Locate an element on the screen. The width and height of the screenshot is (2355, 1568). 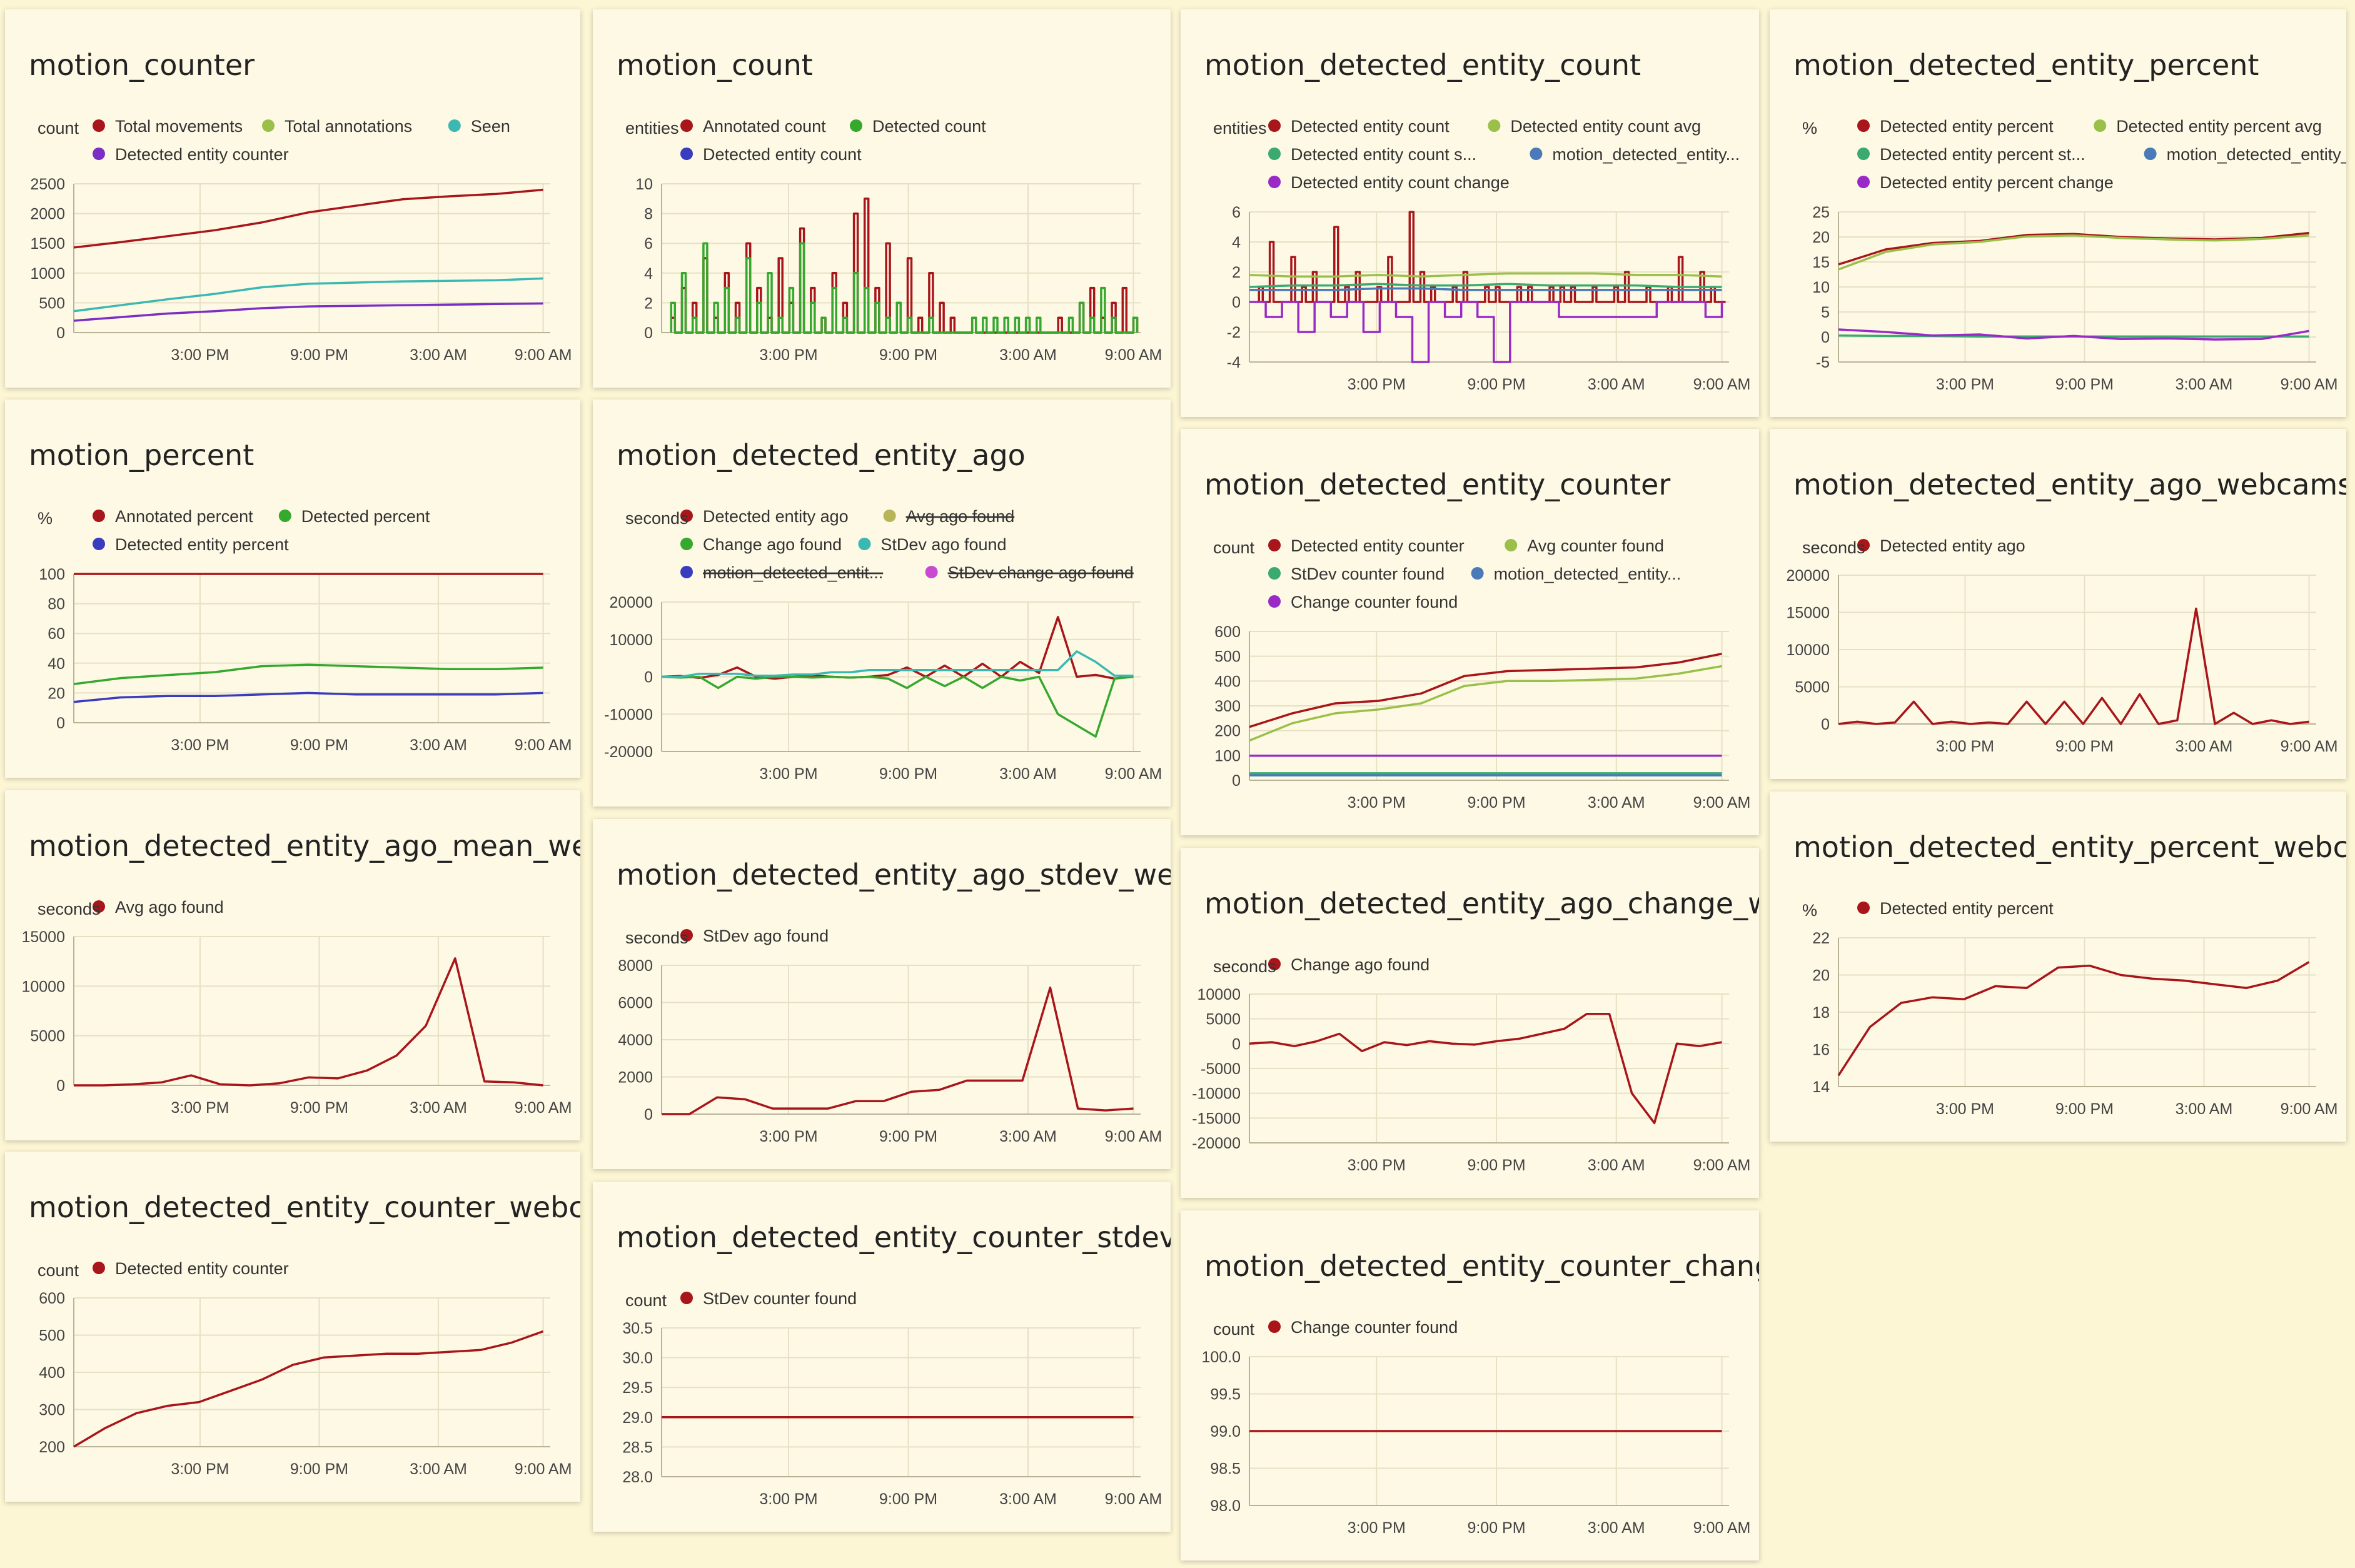
series-line-avg-ago-found is located at coordinates (308, 1022).